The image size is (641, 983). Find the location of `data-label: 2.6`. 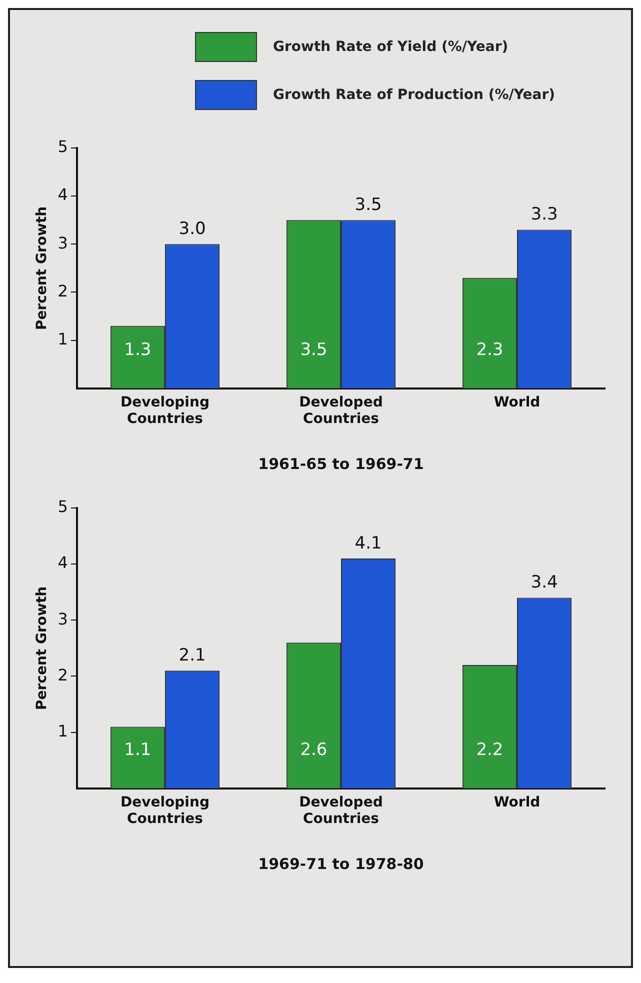

data-label: 2.6 is located at coordinates (314, 750).